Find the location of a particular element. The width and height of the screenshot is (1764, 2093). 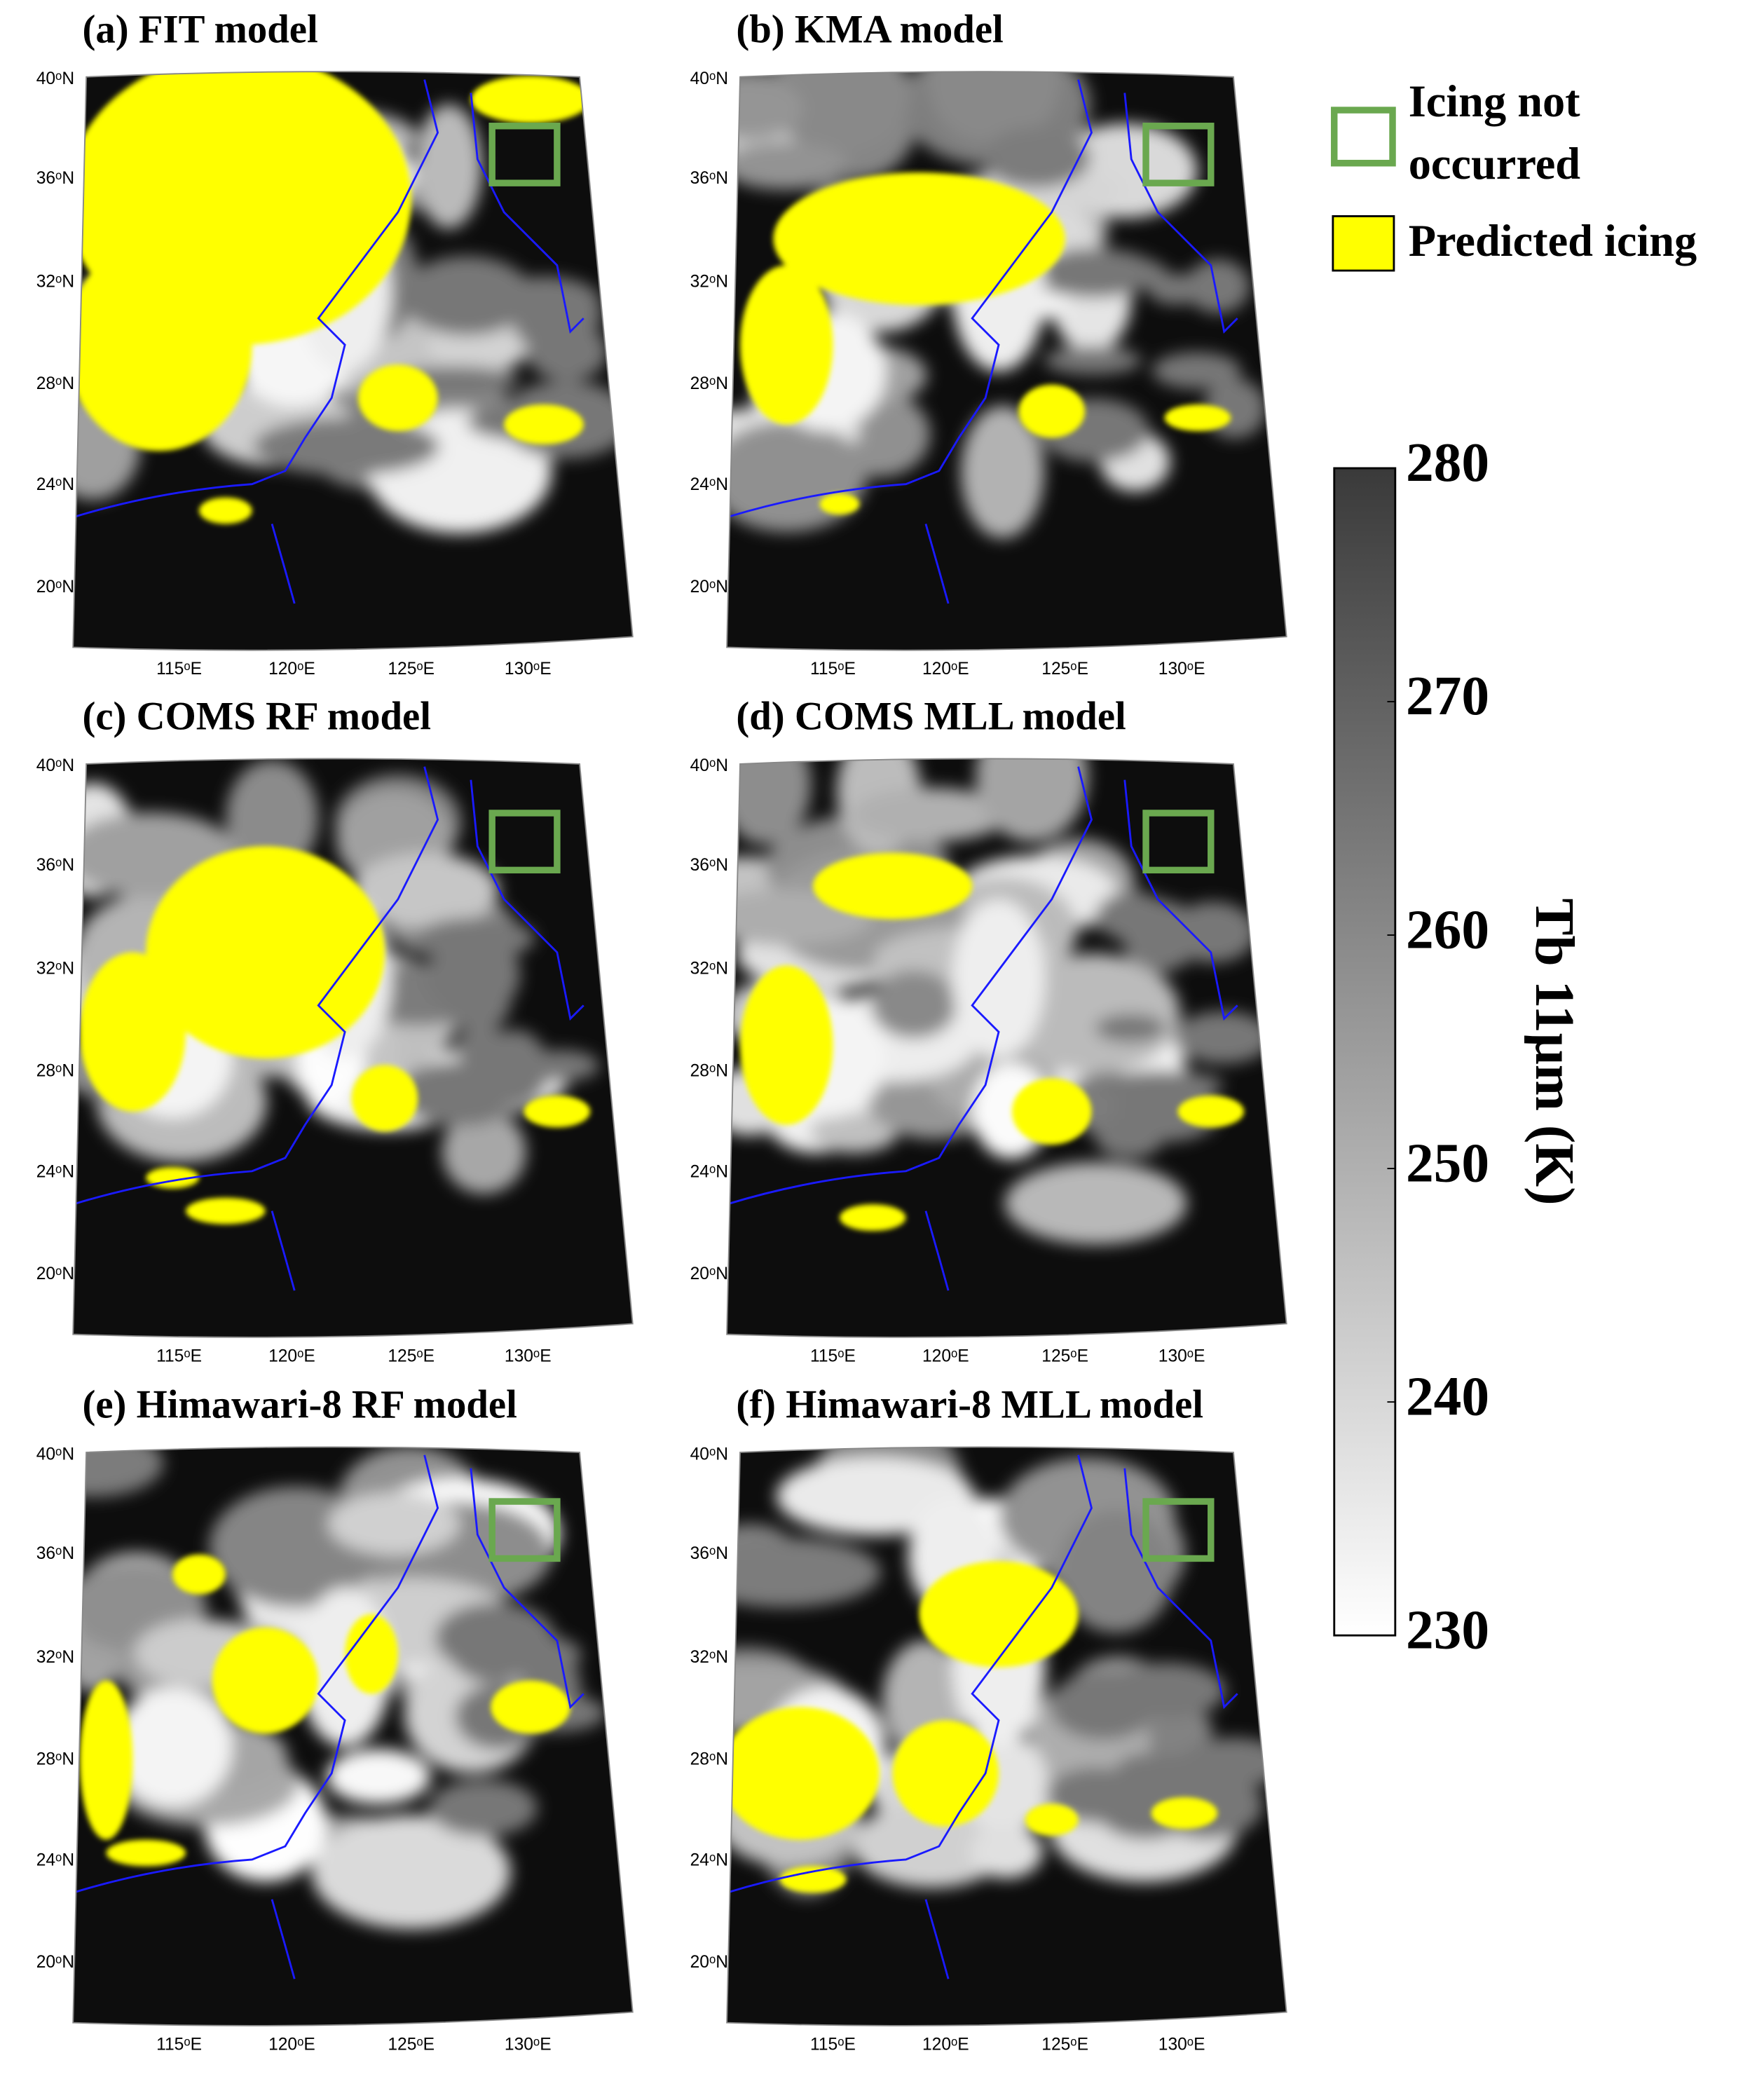

panel-title: (f) Himawari-8 MLL model is located at coordinates (969, 1405).